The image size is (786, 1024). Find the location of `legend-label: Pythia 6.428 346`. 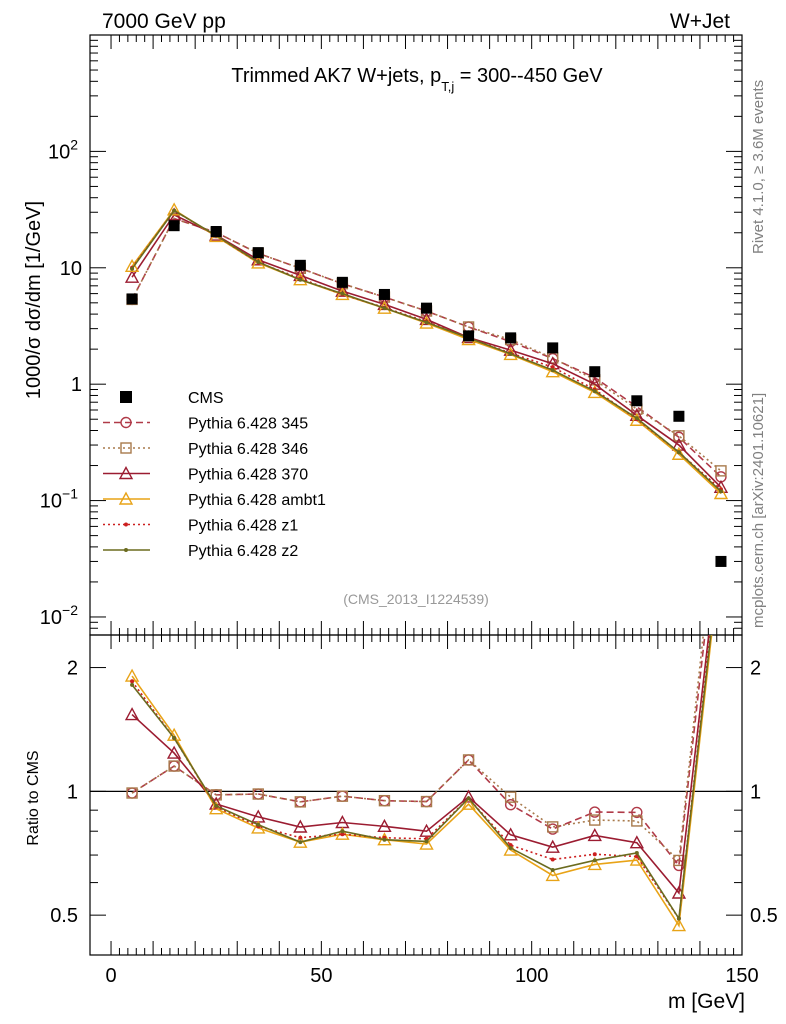

legend-label: Pythia 6.428 346 is located at coordinates (248, 449).